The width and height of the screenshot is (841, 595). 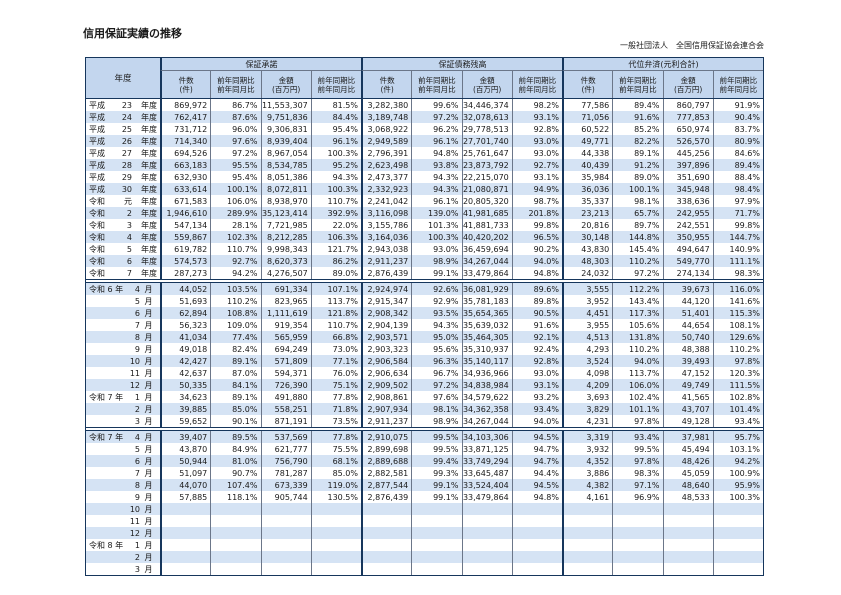 I want to click on data-cell: 43,707, so click(x=687, y=409).